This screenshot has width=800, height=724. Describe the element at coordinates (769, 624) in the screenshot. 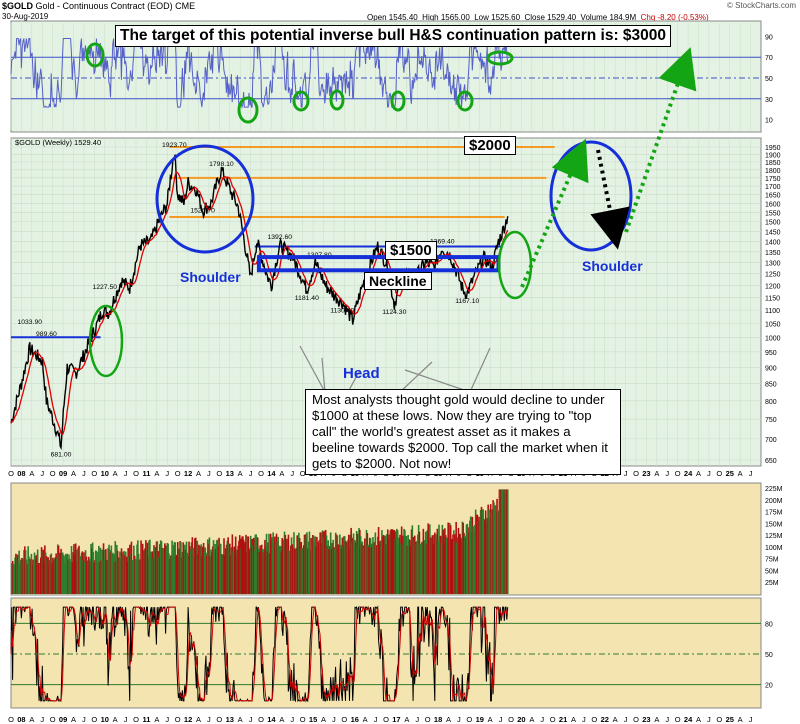

I see `stochastic-tick-label: 80` at that location.